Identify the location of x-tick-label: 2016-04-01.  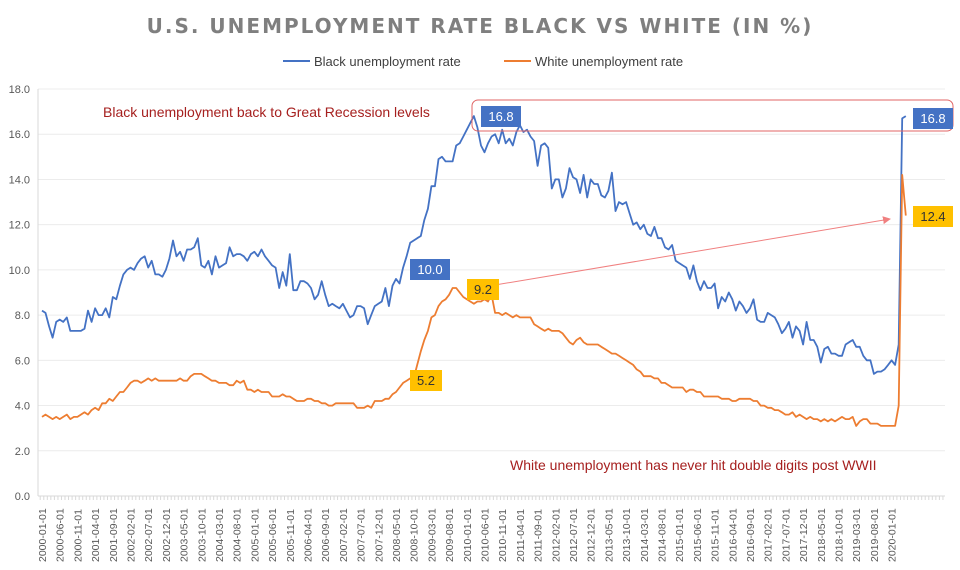
(733, 535).